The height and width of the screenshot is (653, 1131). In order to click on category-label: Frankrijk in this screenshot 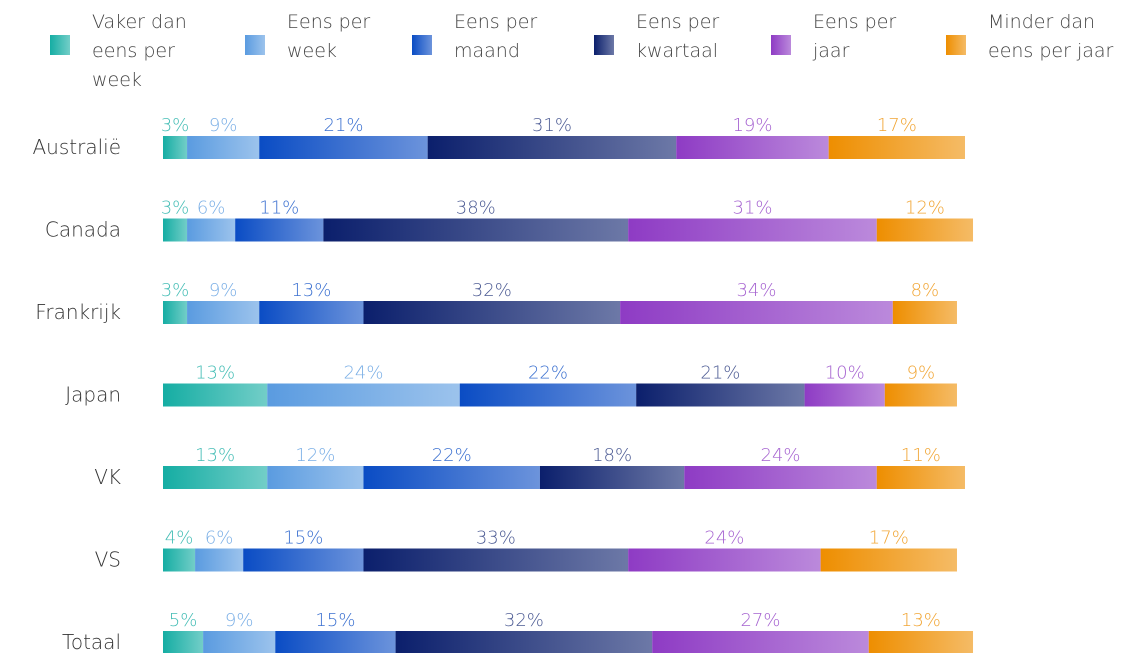, I will do `click(78, 312)`.